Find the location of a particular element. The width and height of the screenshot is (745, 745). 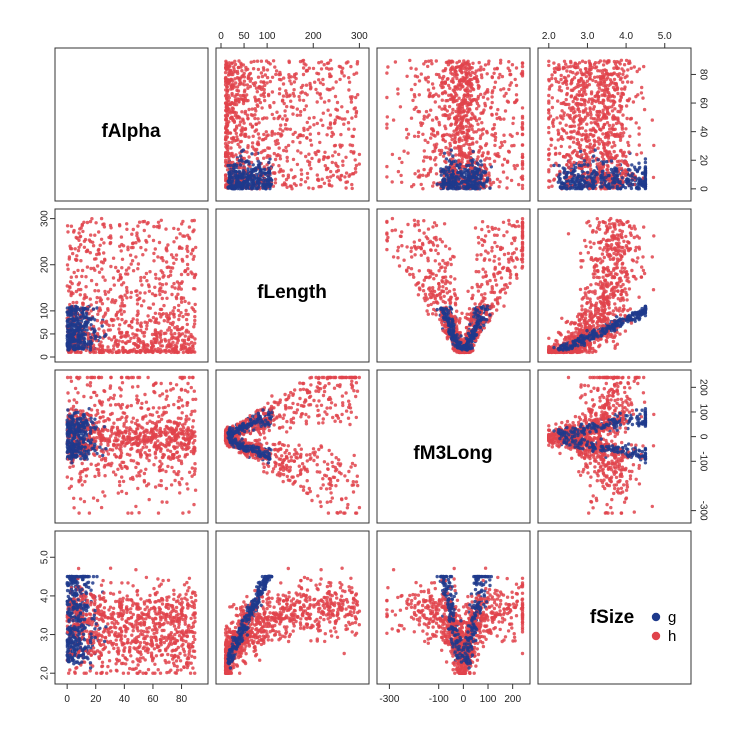

panel-frame-fLength-fSize is located at coordinates (614, 285).